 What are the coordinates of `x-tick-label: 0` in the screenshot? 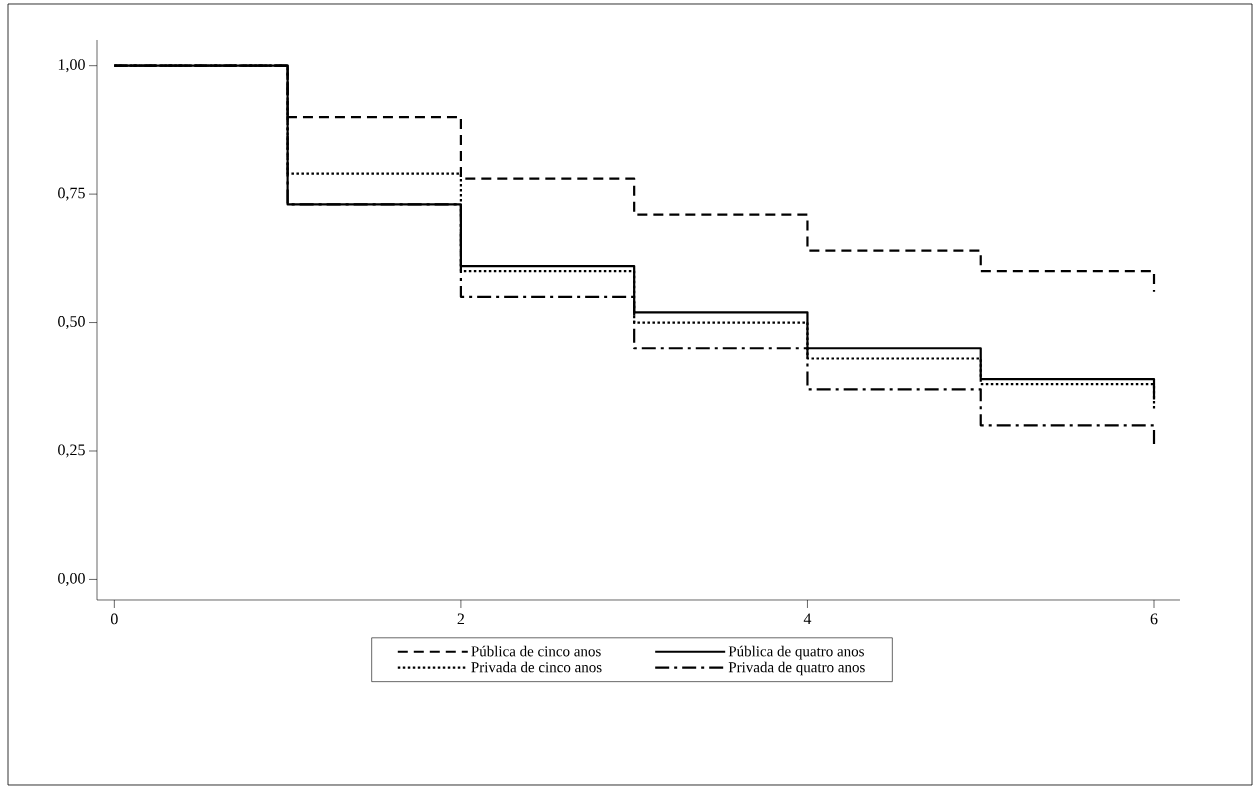 It's located at (114, 619).